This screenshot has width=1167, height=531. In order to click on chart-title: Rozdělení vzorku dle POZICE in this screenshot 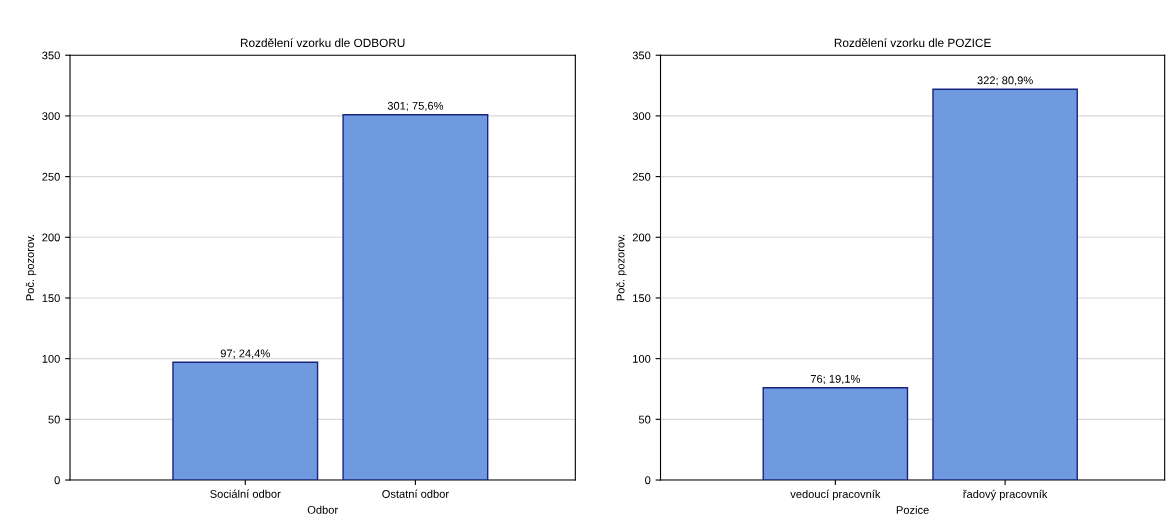, I will do `click(912, 43)`.